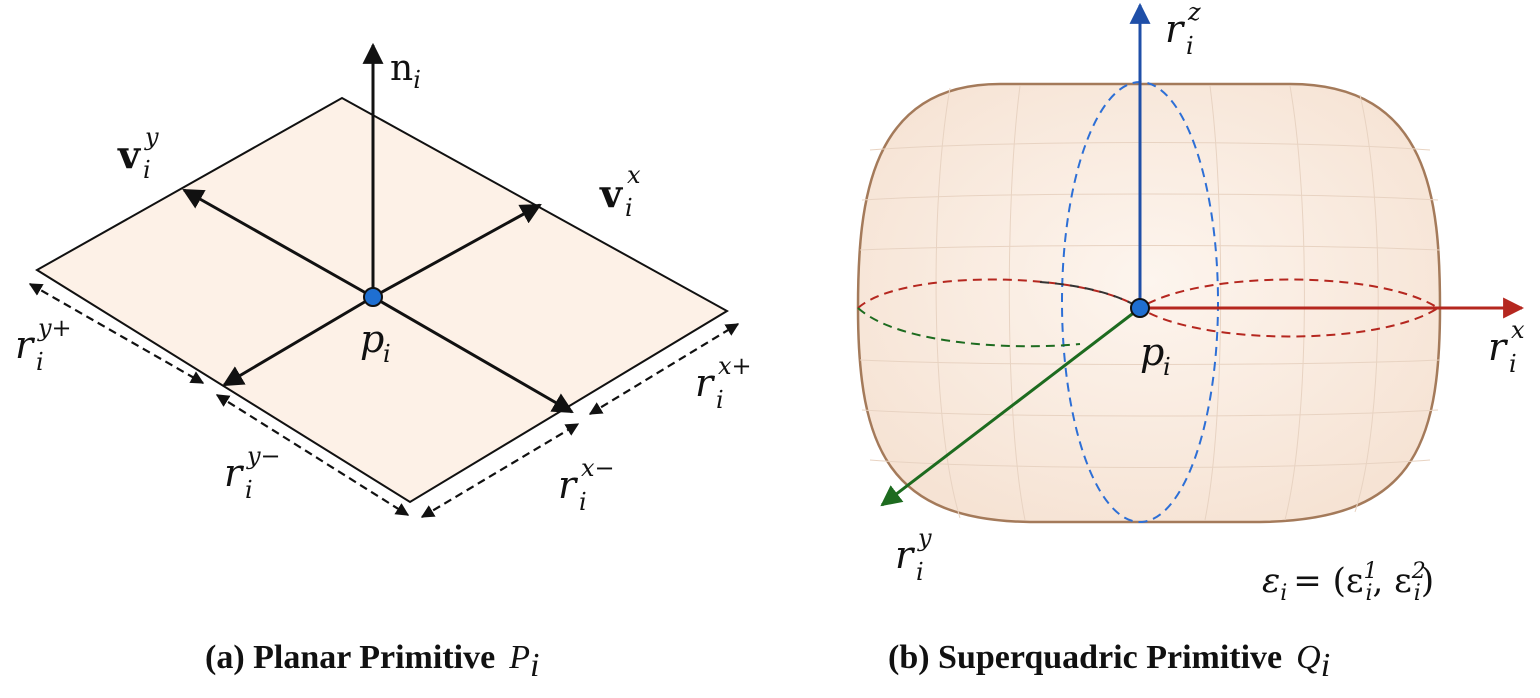 The image size is (1540, 698). I want to click on rz-label: r, so click(1175, 29).